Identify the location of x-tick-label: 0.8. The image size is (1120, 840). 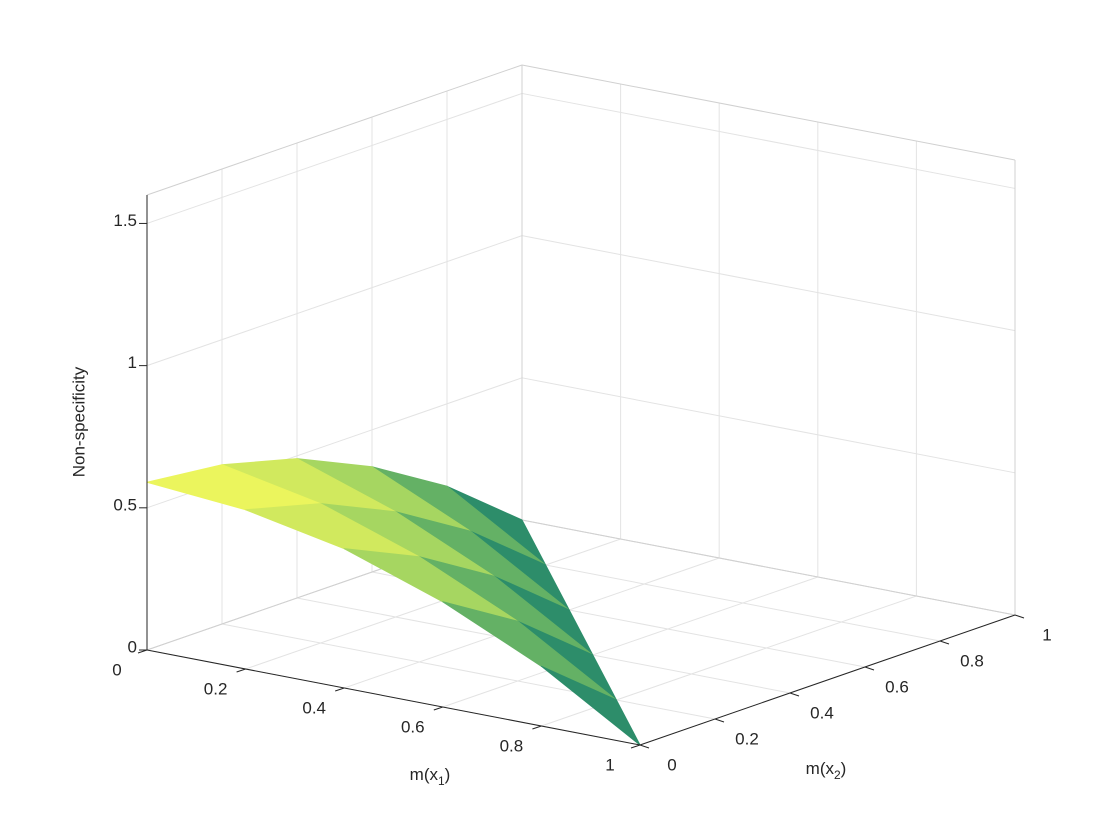
(512, 745).